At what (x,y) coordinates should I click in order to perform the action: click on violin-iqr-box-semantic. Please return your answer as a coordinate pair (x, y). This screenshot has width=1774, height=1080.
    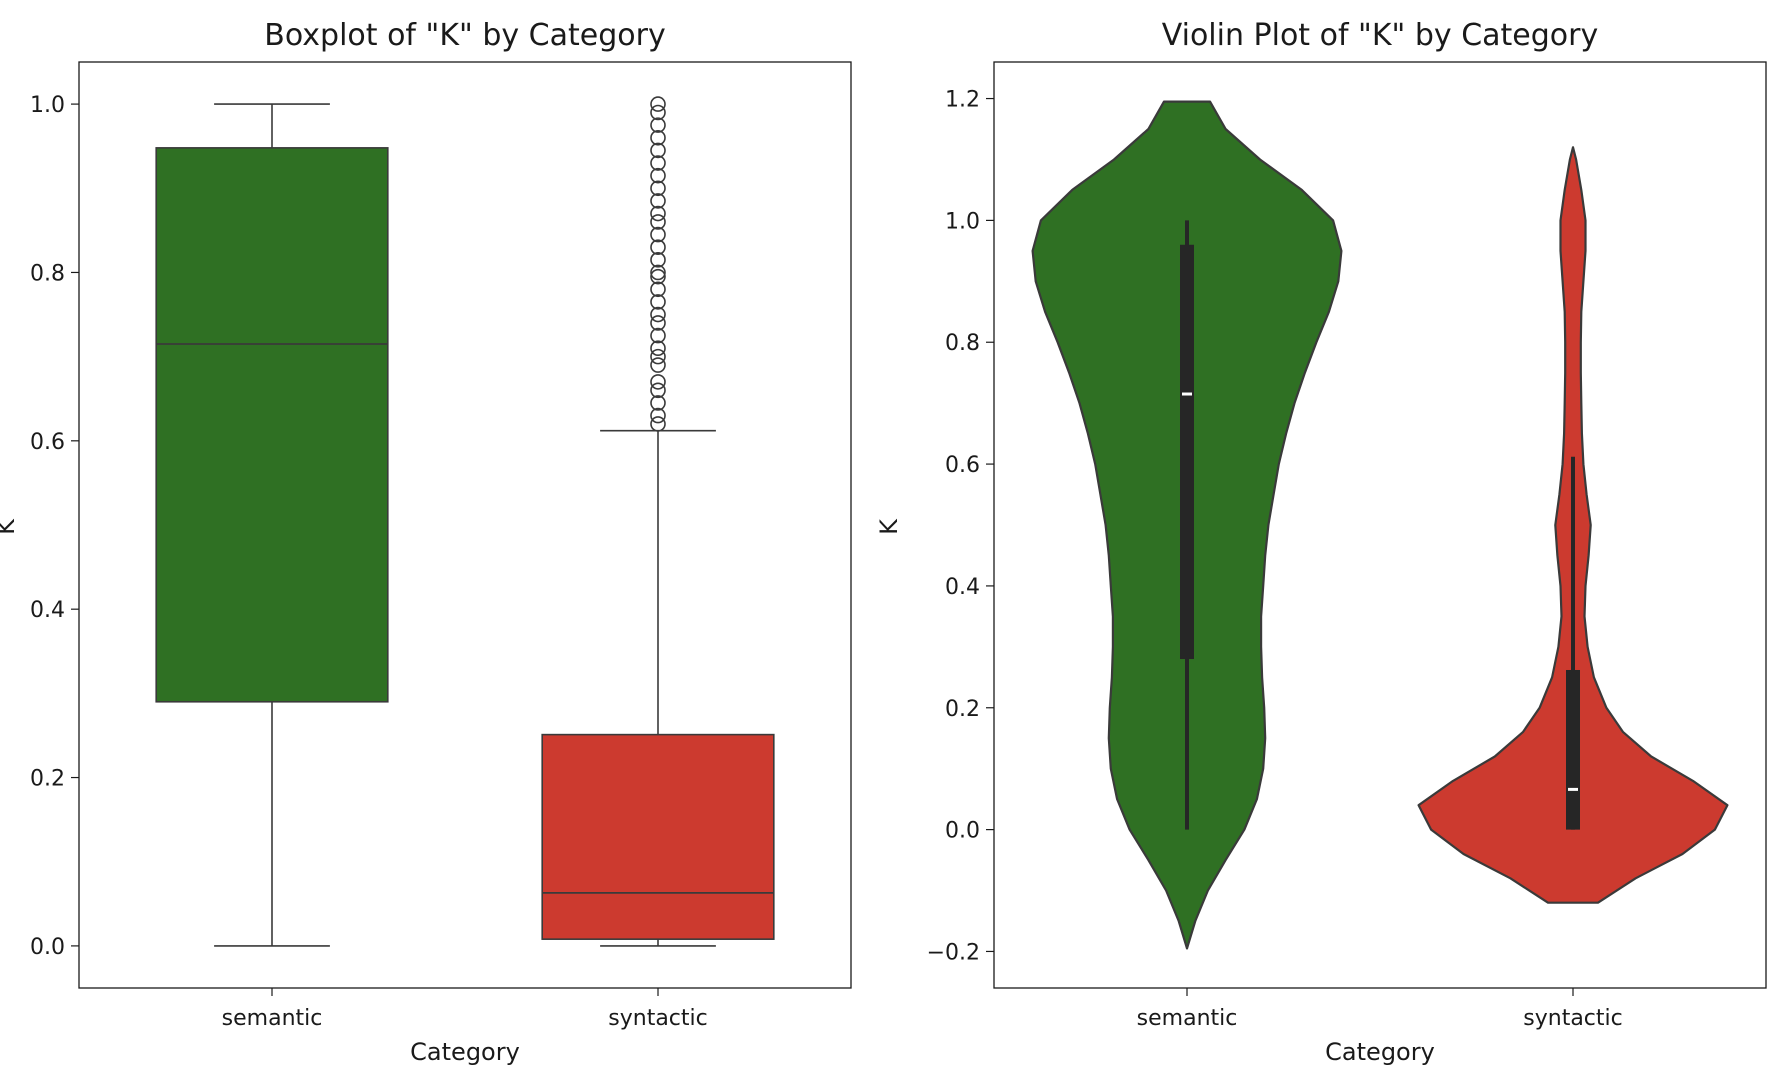
    Looking at the image, I should click on (1187, 452).